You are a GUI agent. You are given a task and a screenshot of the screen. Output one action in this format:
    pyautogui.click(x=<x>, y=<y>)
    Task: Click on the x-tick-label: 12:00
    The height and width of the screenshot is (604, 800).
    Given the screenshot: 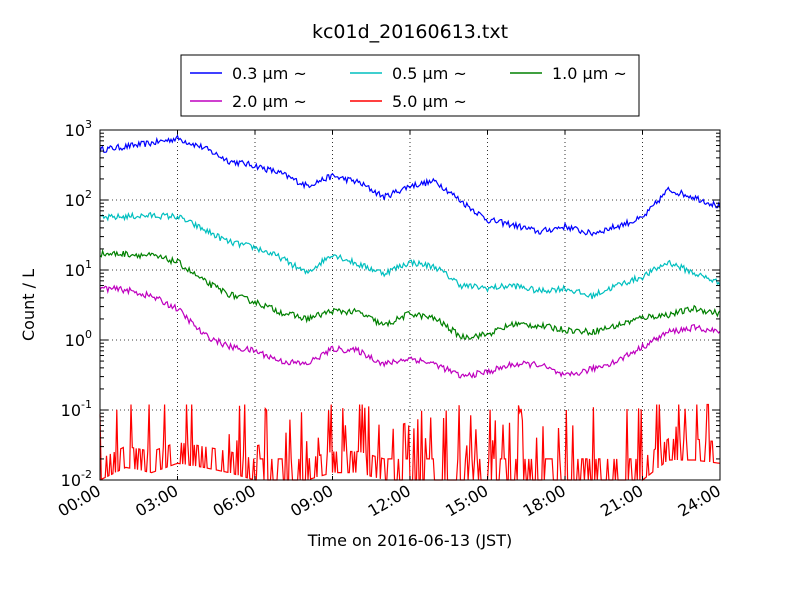 What is the action you would take?
    pyautogui.click(x=389, y=501)
    